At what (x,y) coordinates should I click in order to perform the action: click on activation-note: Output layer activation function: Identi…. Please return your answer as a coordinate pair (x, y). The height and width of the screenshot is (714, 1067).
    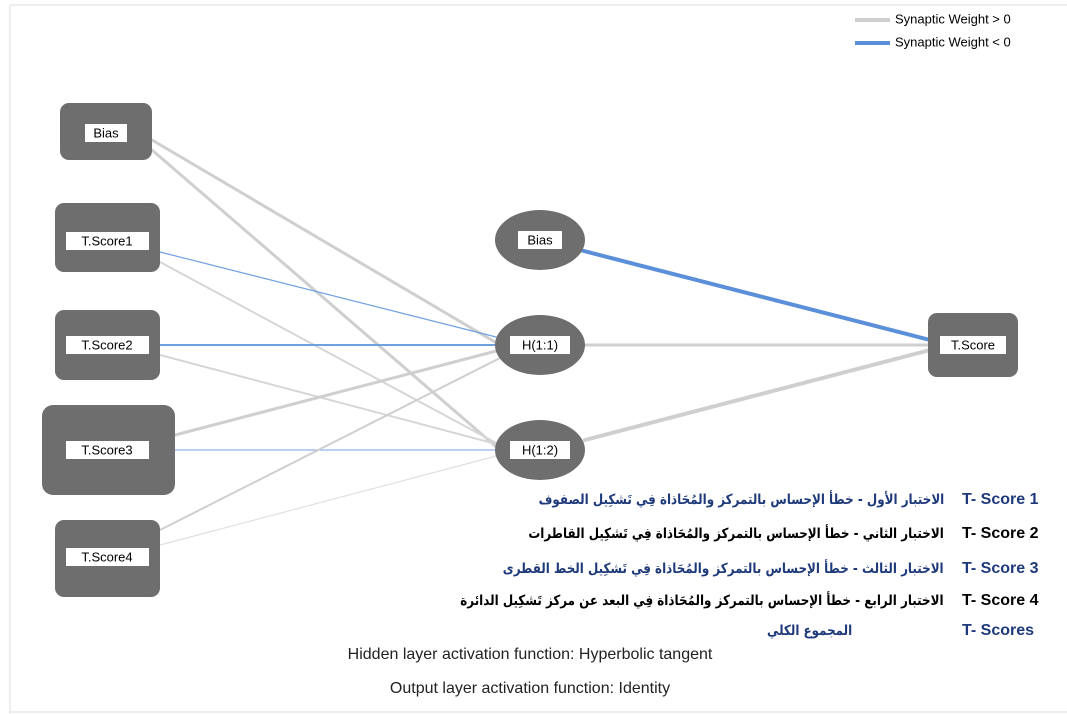
    Looking at the image, I should click on (530, 688).